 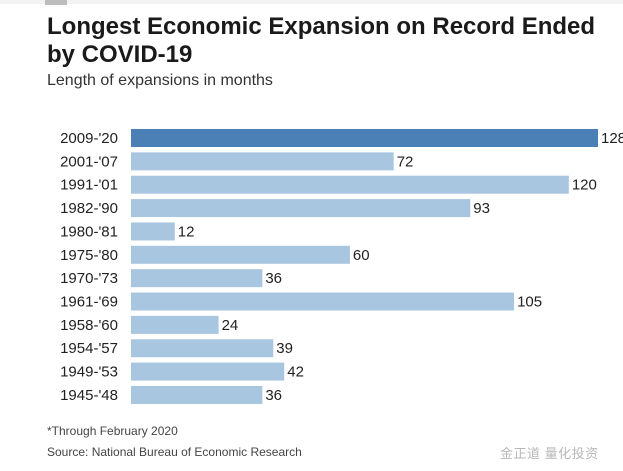 What do you see at coordinates (311, 2) in the screenshot?
I see `top-rule` at bounding box center [311, 2].